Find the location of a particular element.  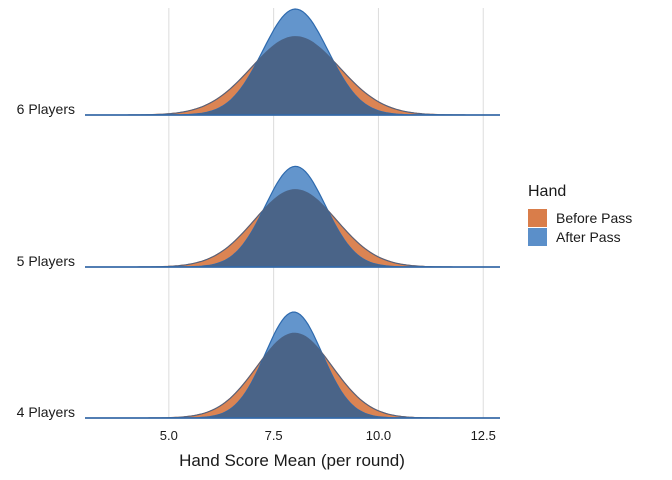

x-tick-label: 7.5 is located at coordinates (274, 435).